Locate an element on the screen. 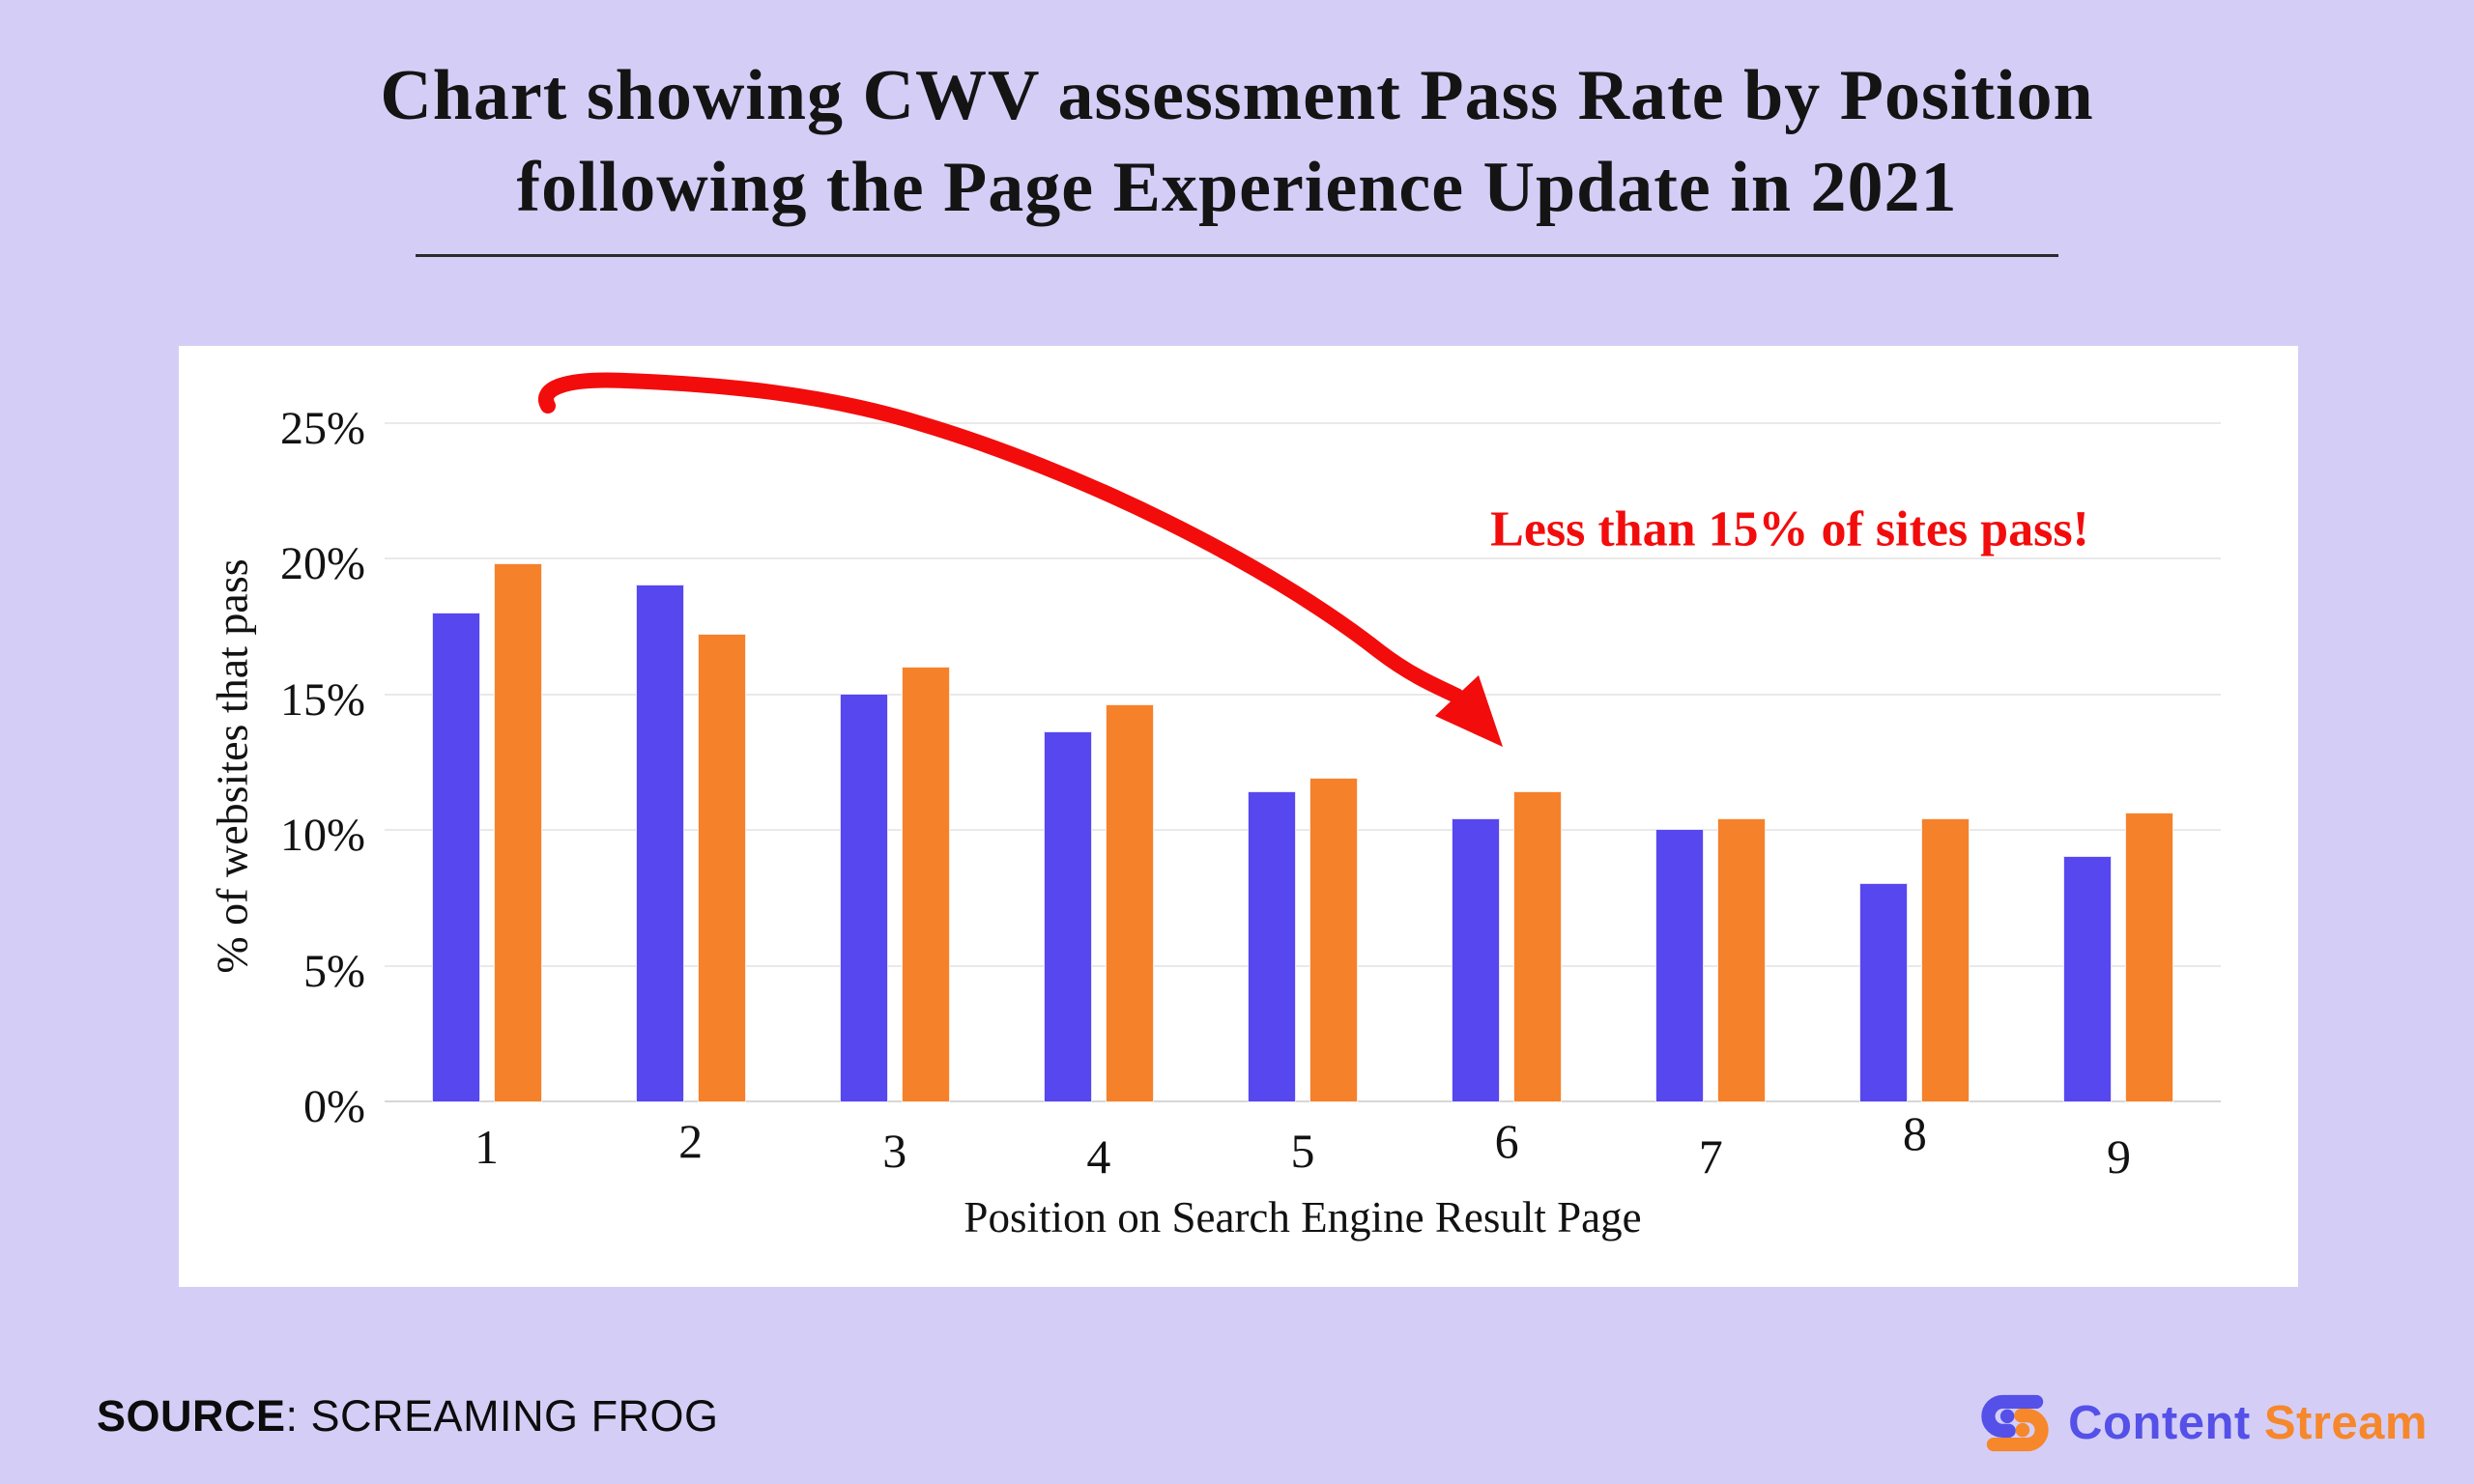 The height and width of the screenshot is (1484, 2474). gridline-20pct is located at coordinates (1303, 558).